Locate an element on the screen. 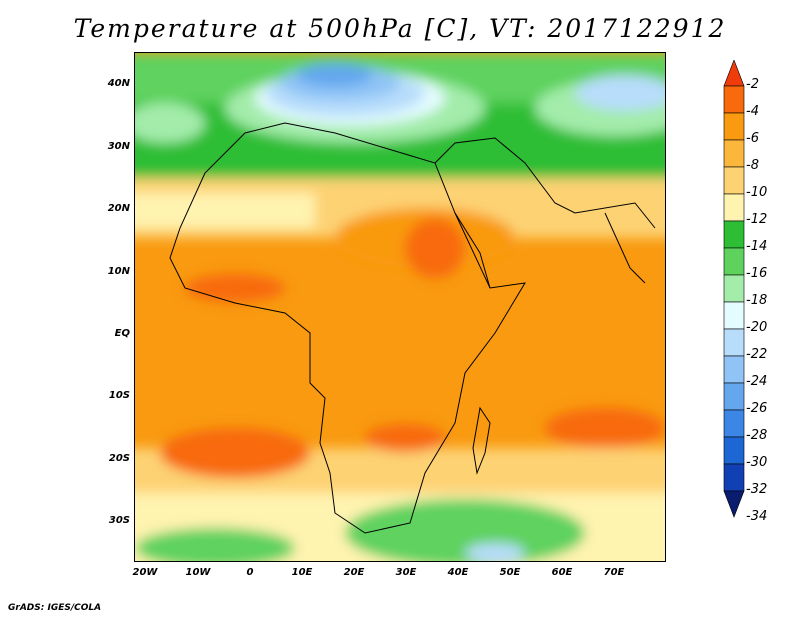 The image size is (800, 618). lat-label-20s: 20S is located at coordinates (119, 458).